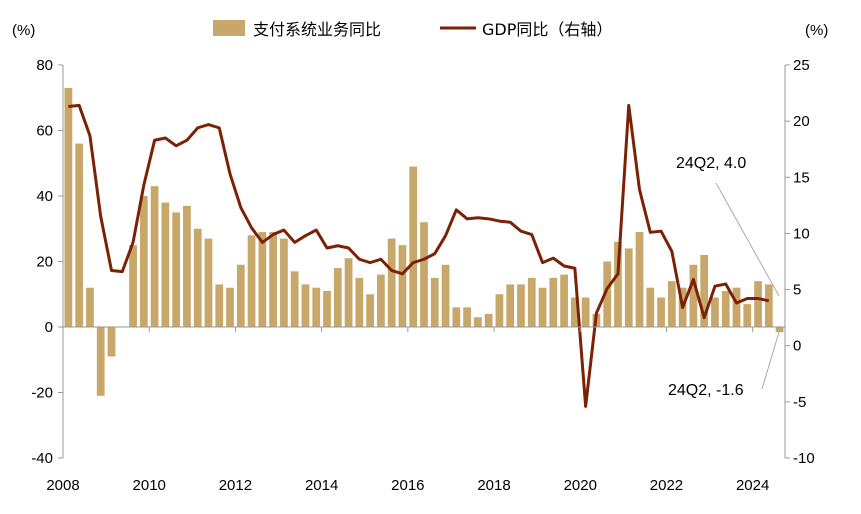  Describe the element at coordinates (23, 30) in the screenshot. I see `left-axis-unit: (%)` at that location.